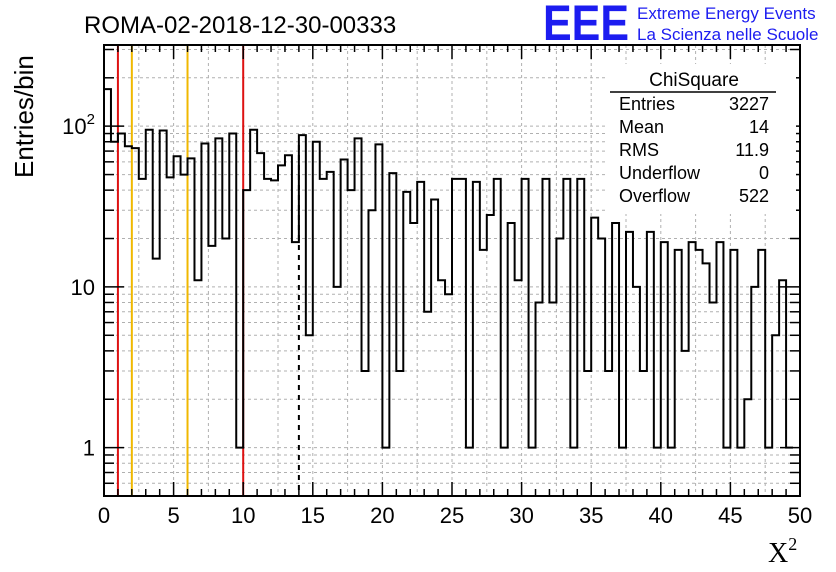 The width and height of the screenshot is (836, 572). I want to click on stats-box-name: ChiSquare, so click(694, 80).